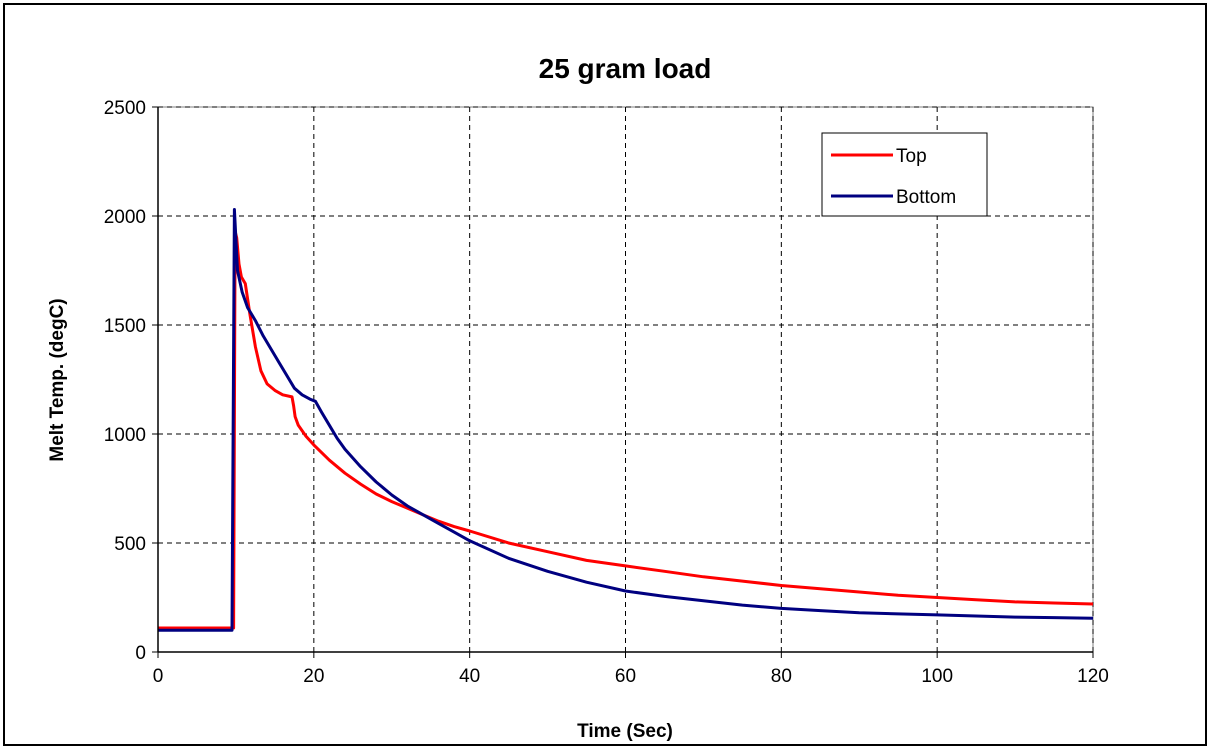  I want to click on legend-label-top: Top, so click(911, 156).